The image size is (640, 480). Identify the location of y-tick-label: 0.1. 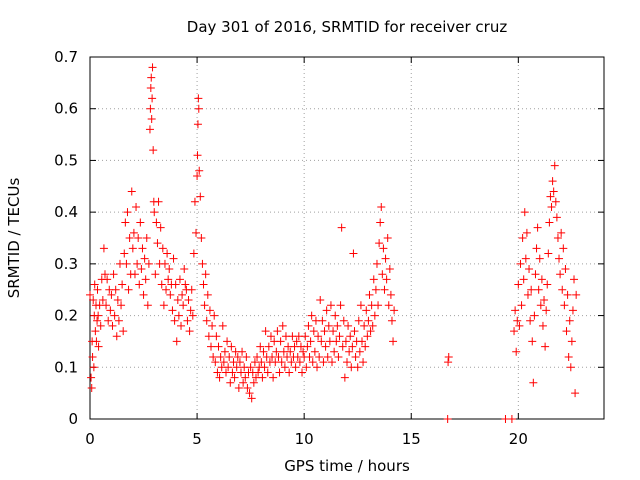
(66, 367).